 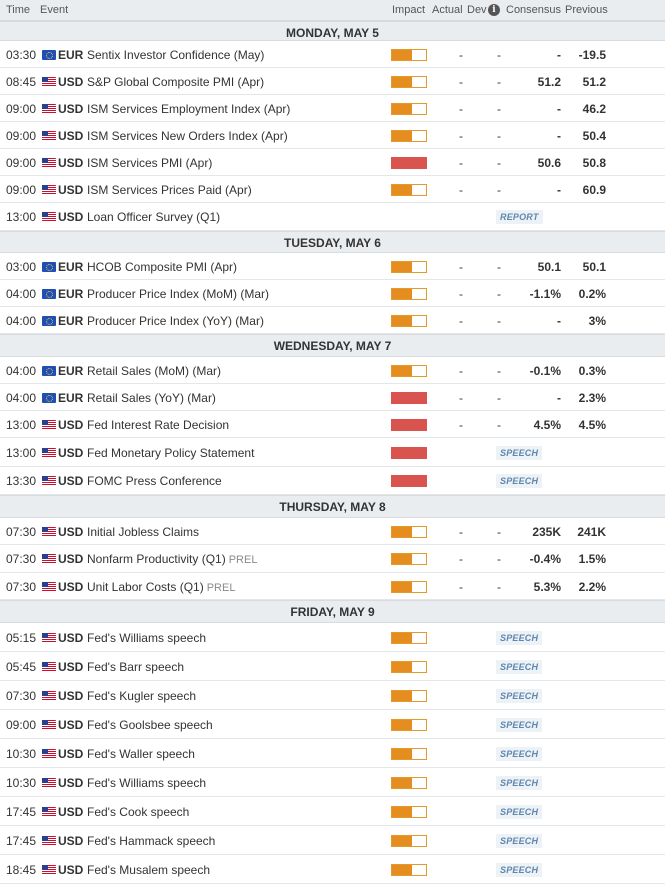 I want to click on event-name: ISM Services Prices Paid (Apr), so click(x=169, y=190).